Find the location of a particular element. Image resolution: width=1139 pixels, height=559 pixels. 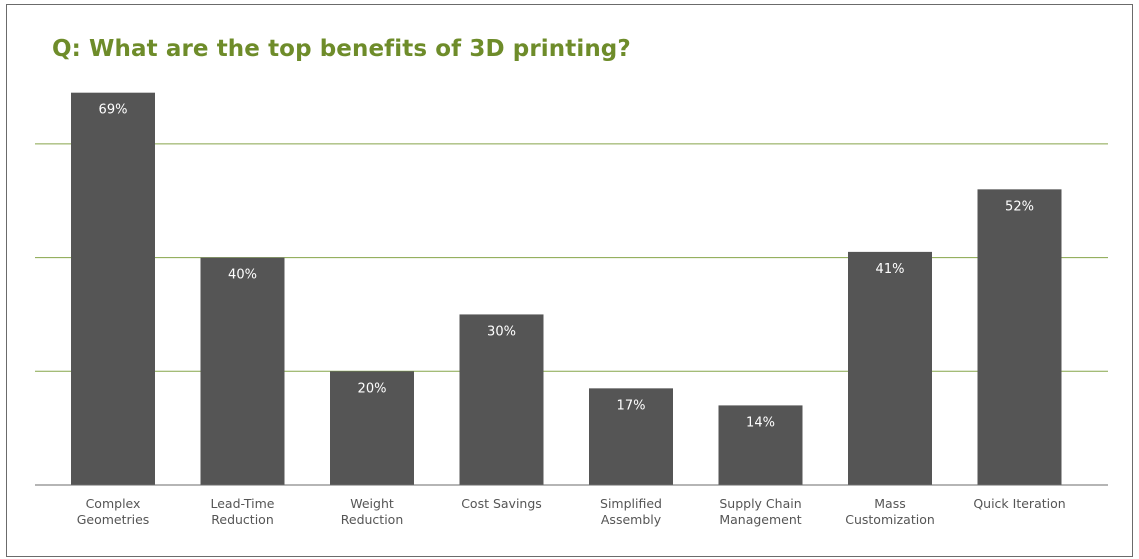

data-label-4: 17% is located at coordinates (631, 405).